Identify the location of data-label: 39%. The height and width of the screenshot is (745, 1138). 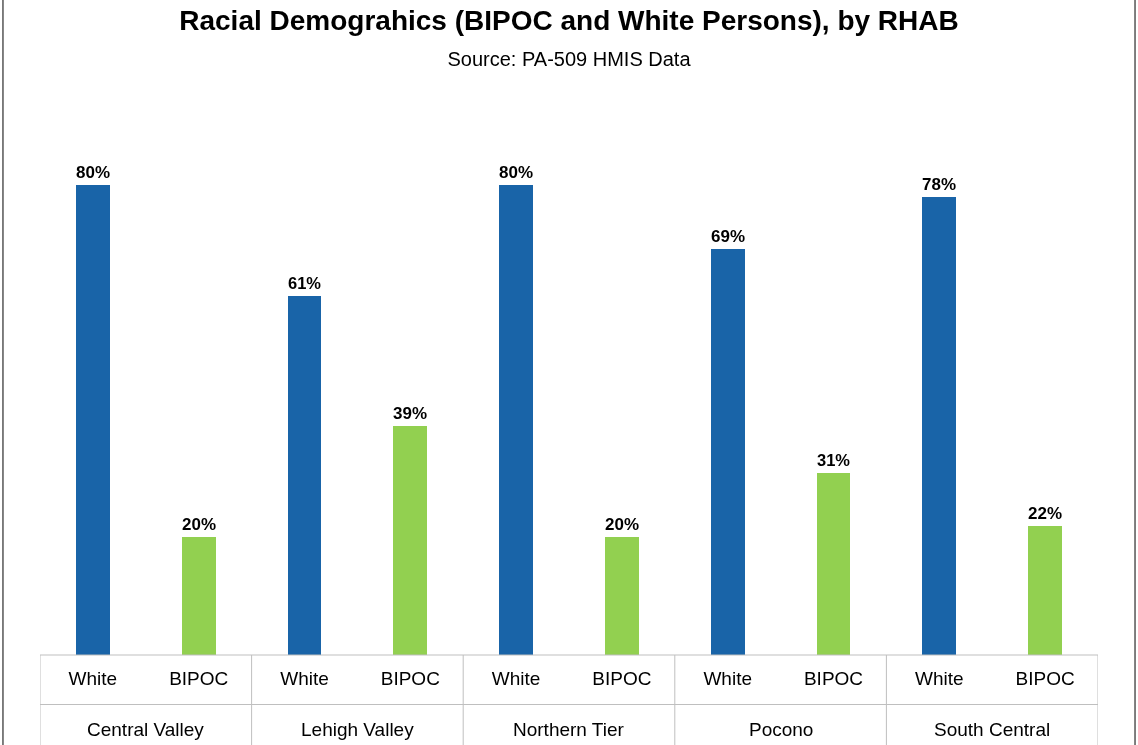
(410, 414).